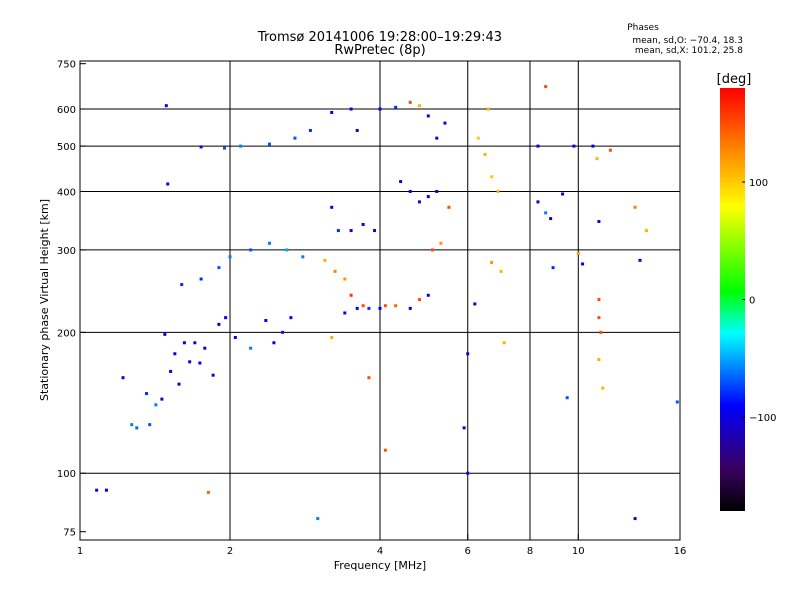 This screenshot has width=800, height=600. What do you see at coordinates (380, 551) in the screenshot?
I see `x-tick-label: 4` at bounding box center [380, 551].